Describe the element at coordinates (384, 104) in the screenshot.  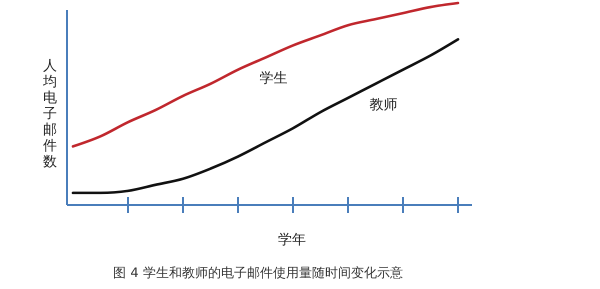
I see `series-label: 教师` at that location.